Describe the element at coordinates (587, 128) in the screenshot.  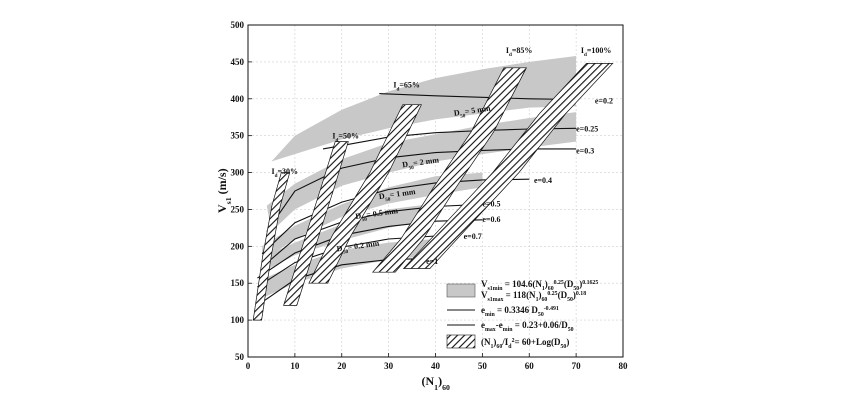
I see `e-label: e=0.25` at that location.